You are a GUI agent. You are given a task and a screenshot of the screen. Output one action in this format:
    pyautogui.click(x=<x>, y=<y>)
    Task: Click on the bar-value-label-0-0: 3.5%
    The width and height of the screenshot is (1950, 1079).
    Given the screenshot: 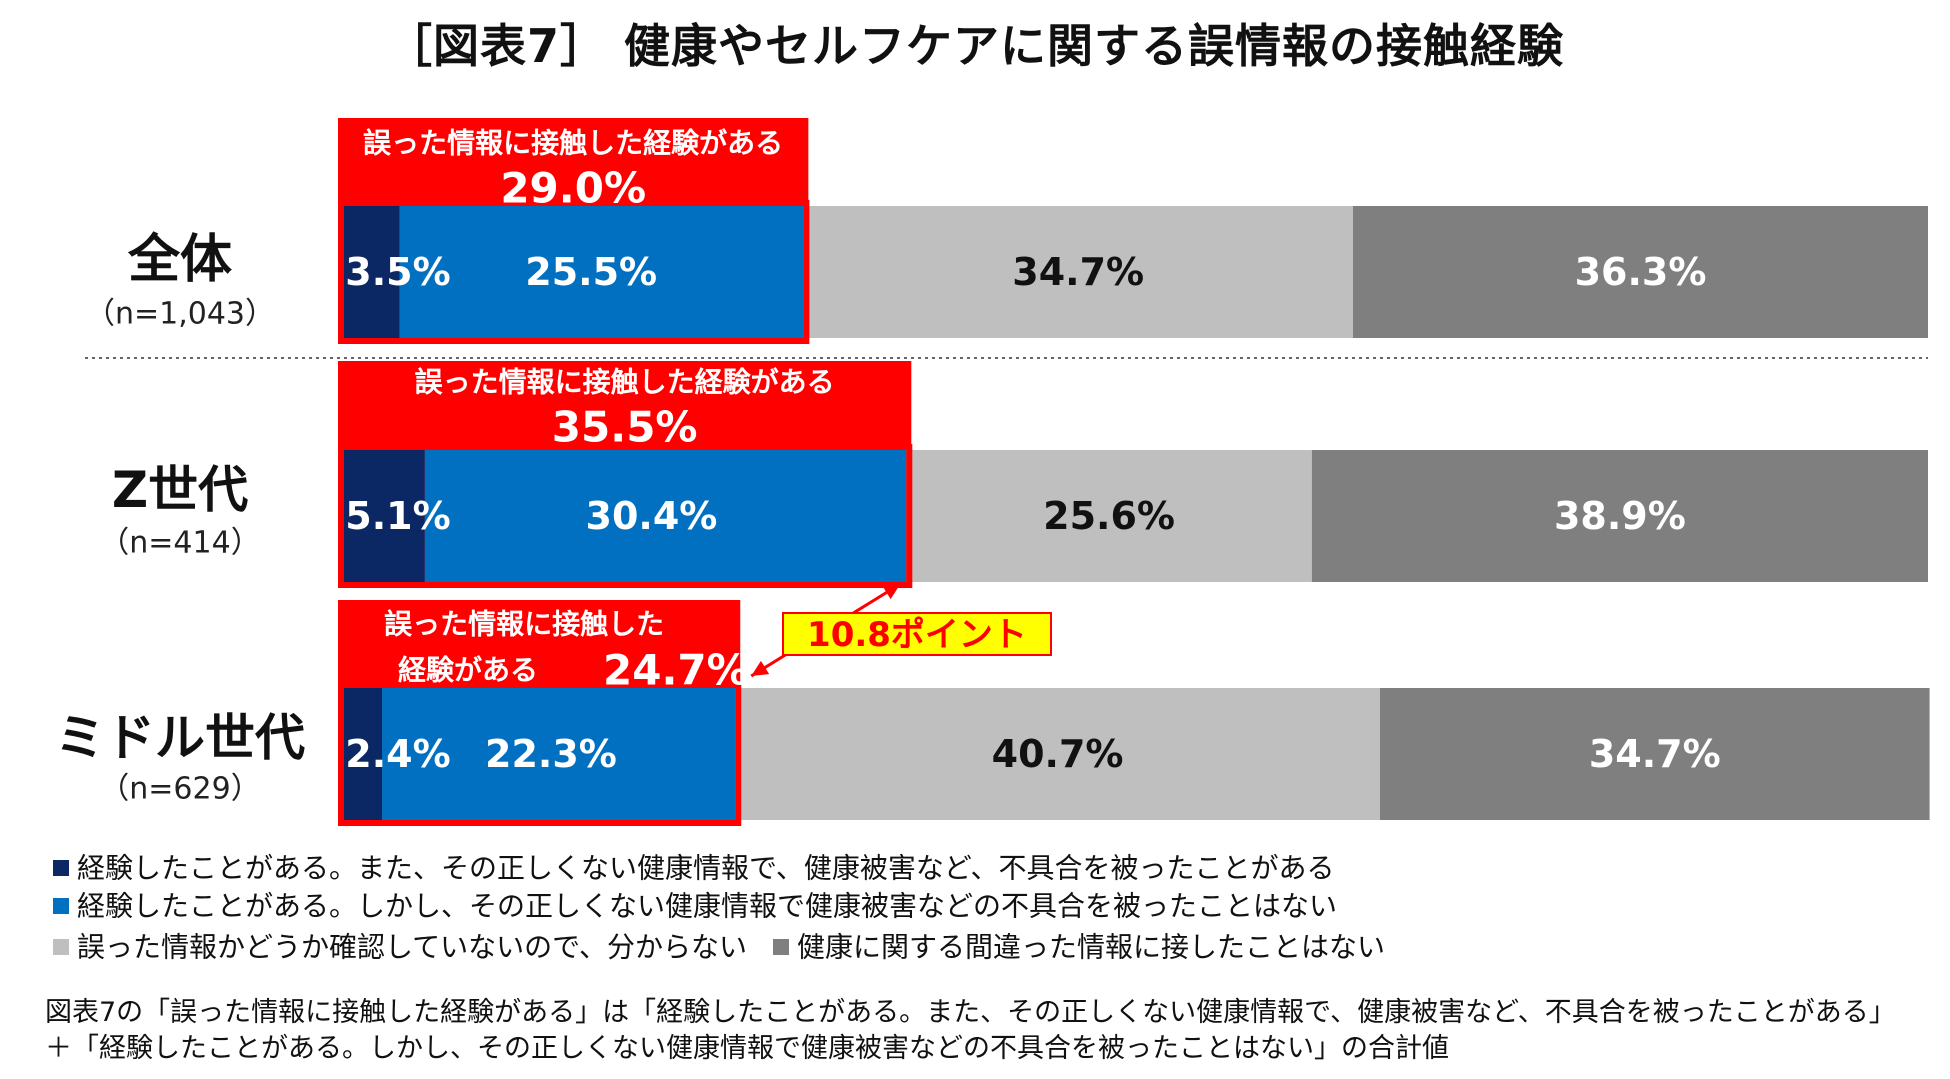 What is the action you would take?
    pyautogui.click(x=397, y=272)
    